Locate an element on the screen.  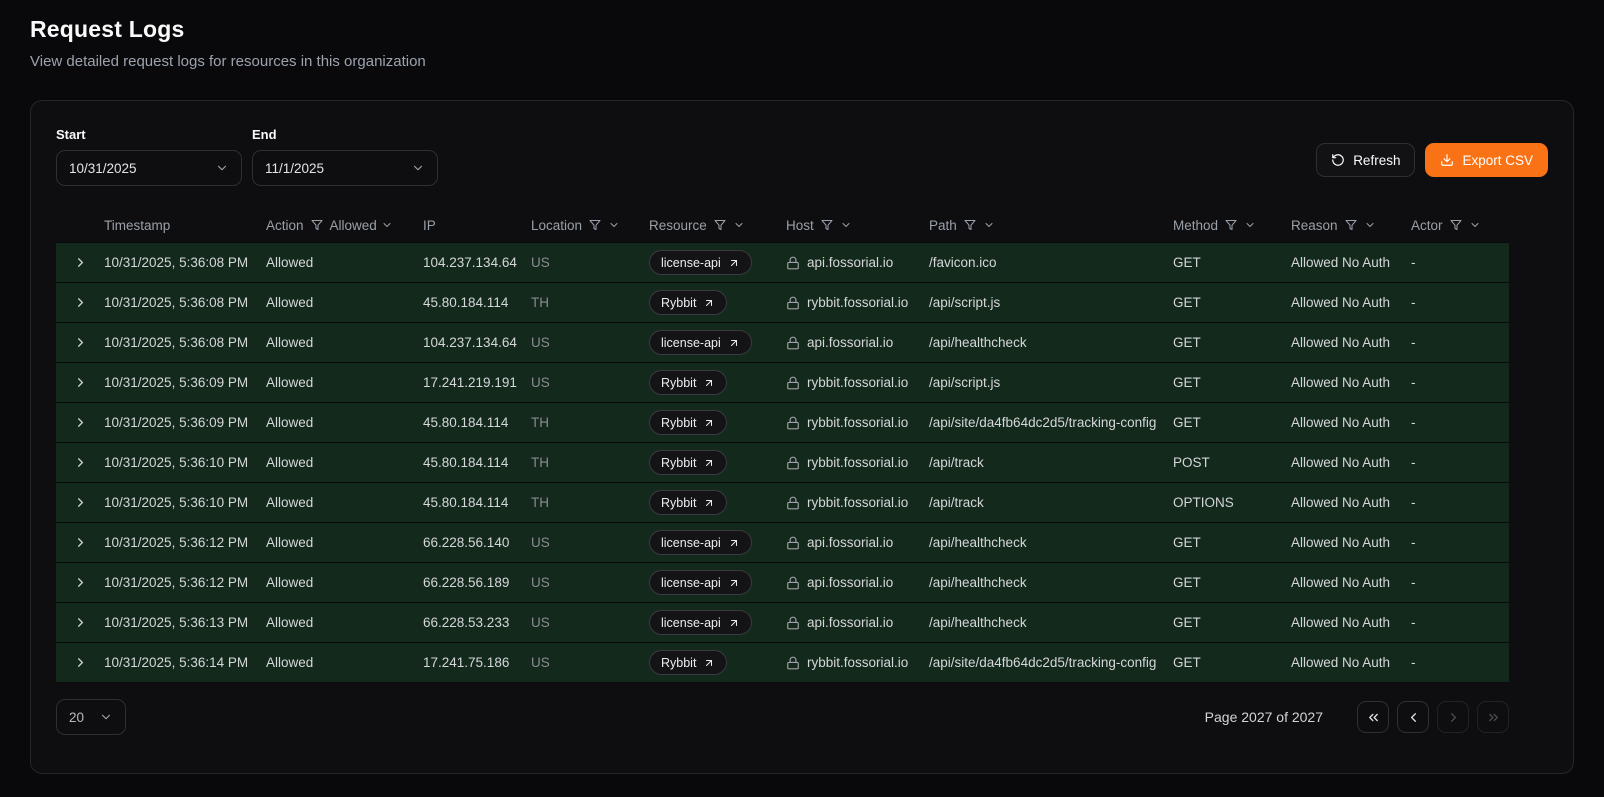
method-filter-button is located at coordinates (1231, 225).